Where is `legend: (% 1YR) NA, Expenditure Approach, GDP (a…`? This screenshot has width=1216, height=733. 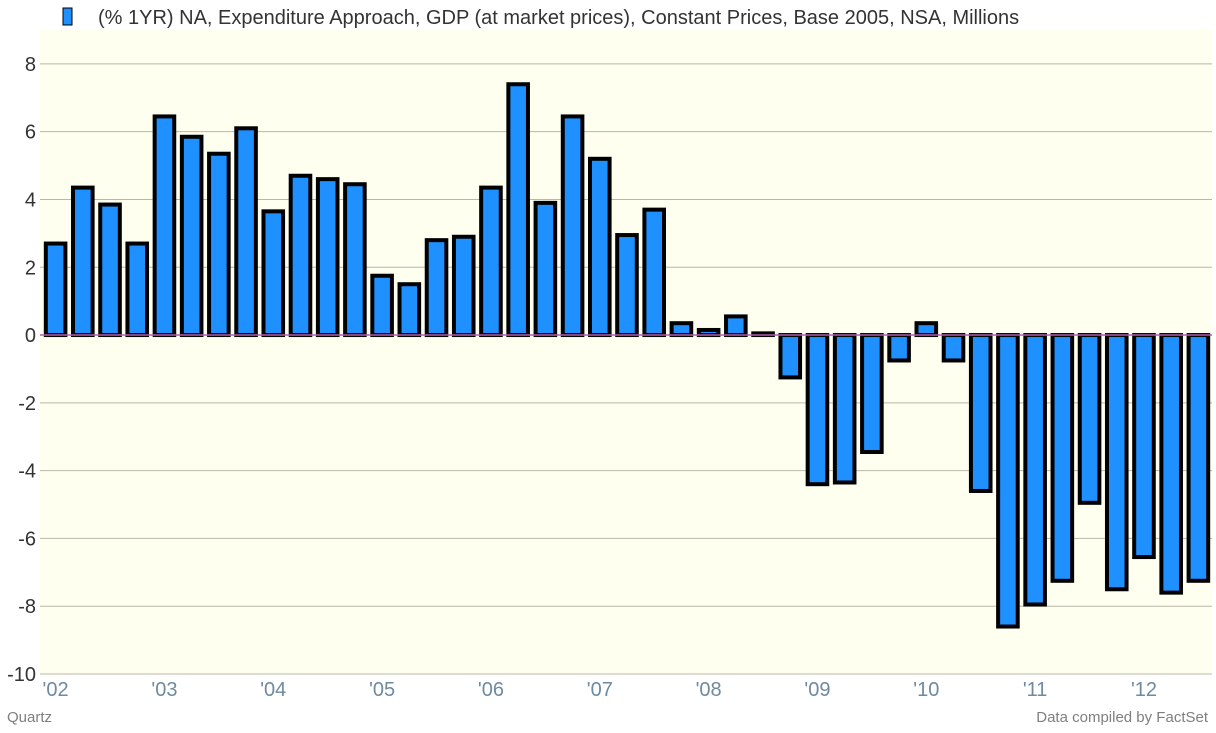 legend: (% 1YR) NA, Expenditure Approach, GDP (a… is located at coordinates (540, 18).